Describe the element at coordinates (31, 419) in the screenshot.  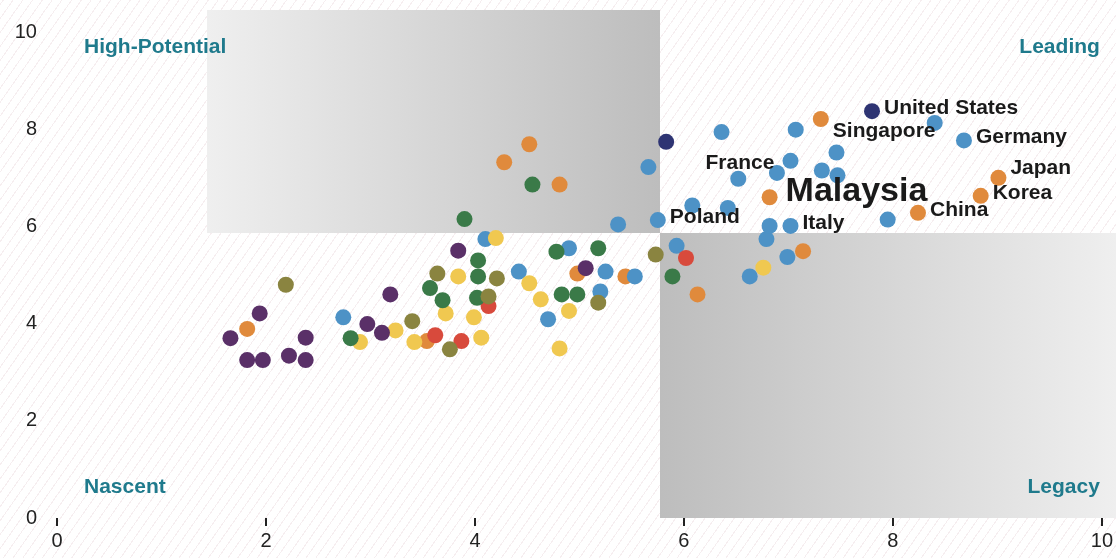
I see `y-tick-label: 2` at that location.